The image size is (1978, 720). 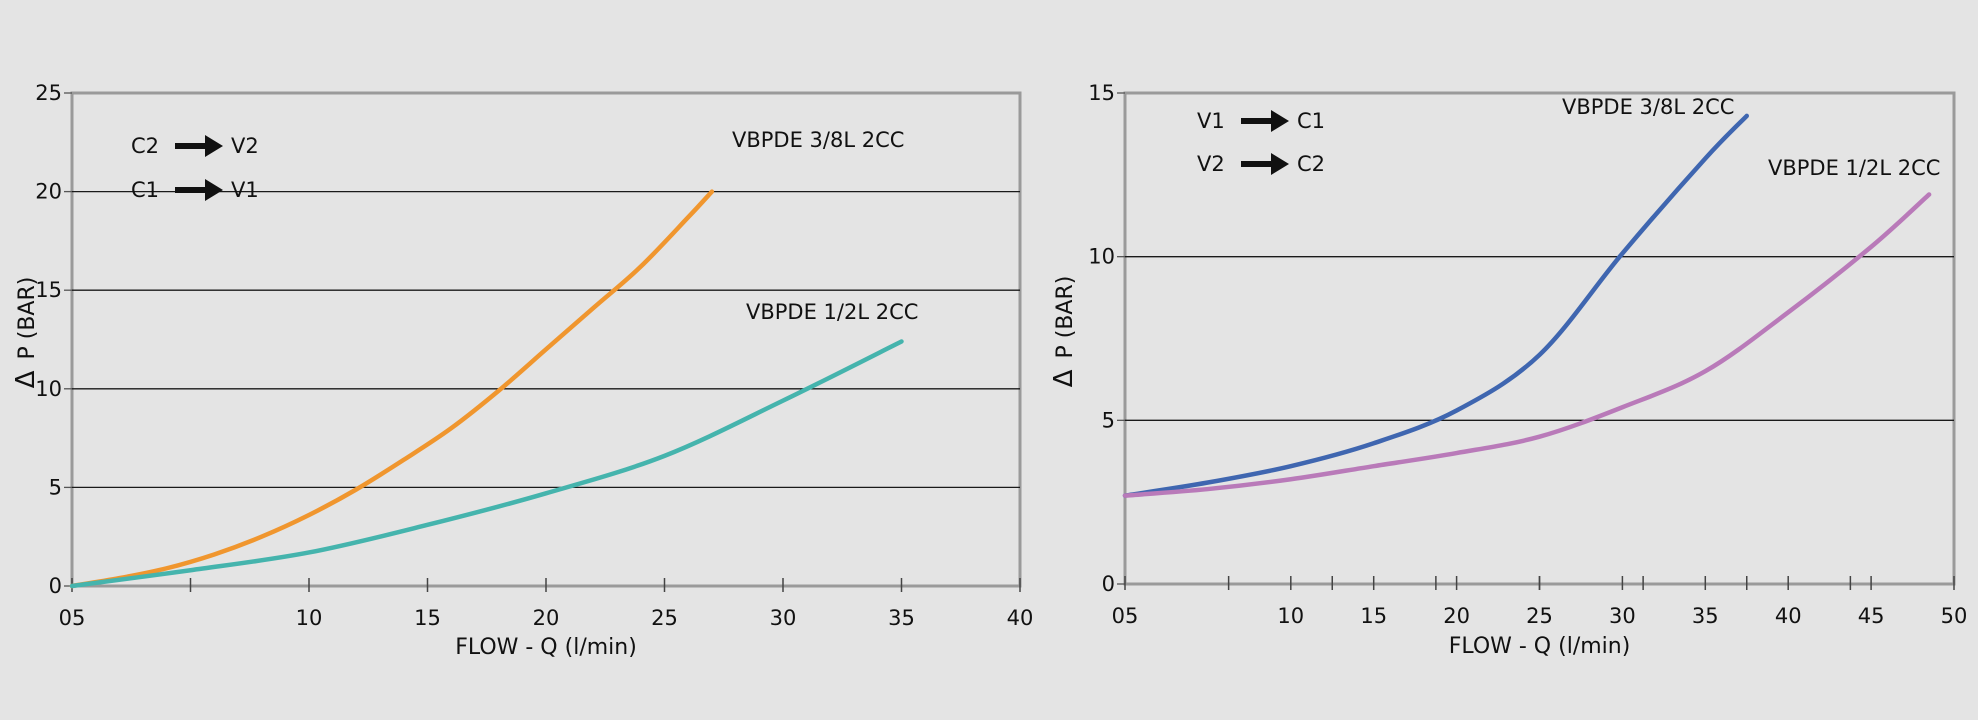 What do you see at coordinates (1211, 121) in the screenshot?
I see `legend-from: V1` at bounding box center [1211, 121].